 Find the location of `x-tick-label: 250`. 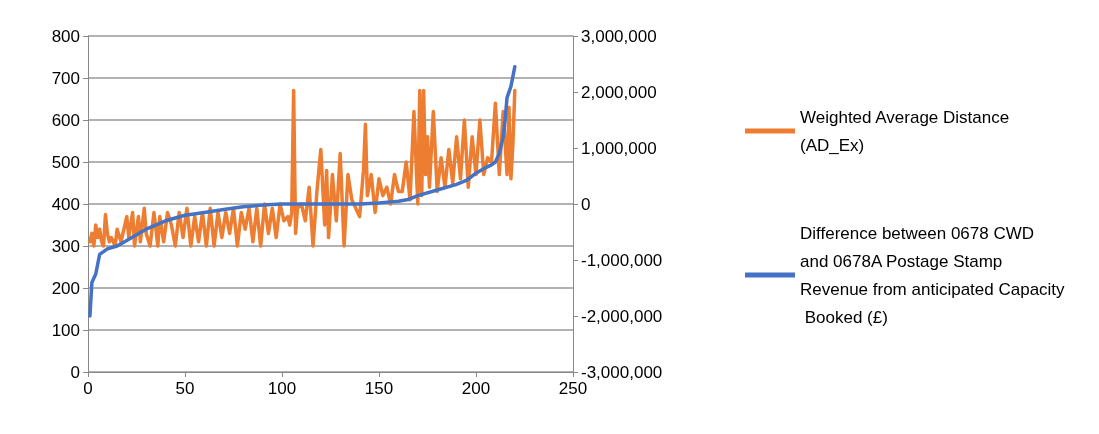

x-tick-label: 250 is located at coordinates (573, 388).